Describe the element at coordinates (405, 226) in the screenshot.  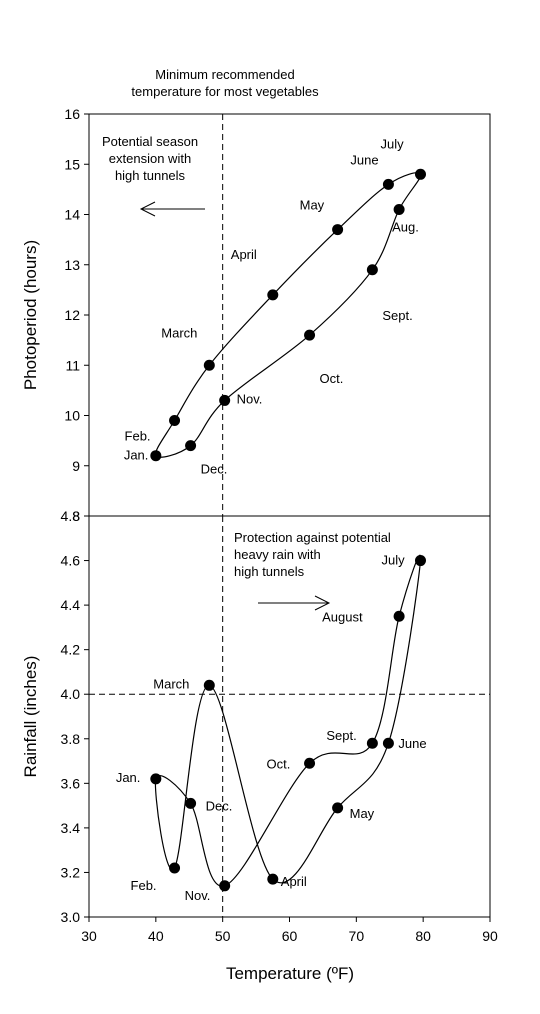
I see `photo-point-label: Aug.` at that location.